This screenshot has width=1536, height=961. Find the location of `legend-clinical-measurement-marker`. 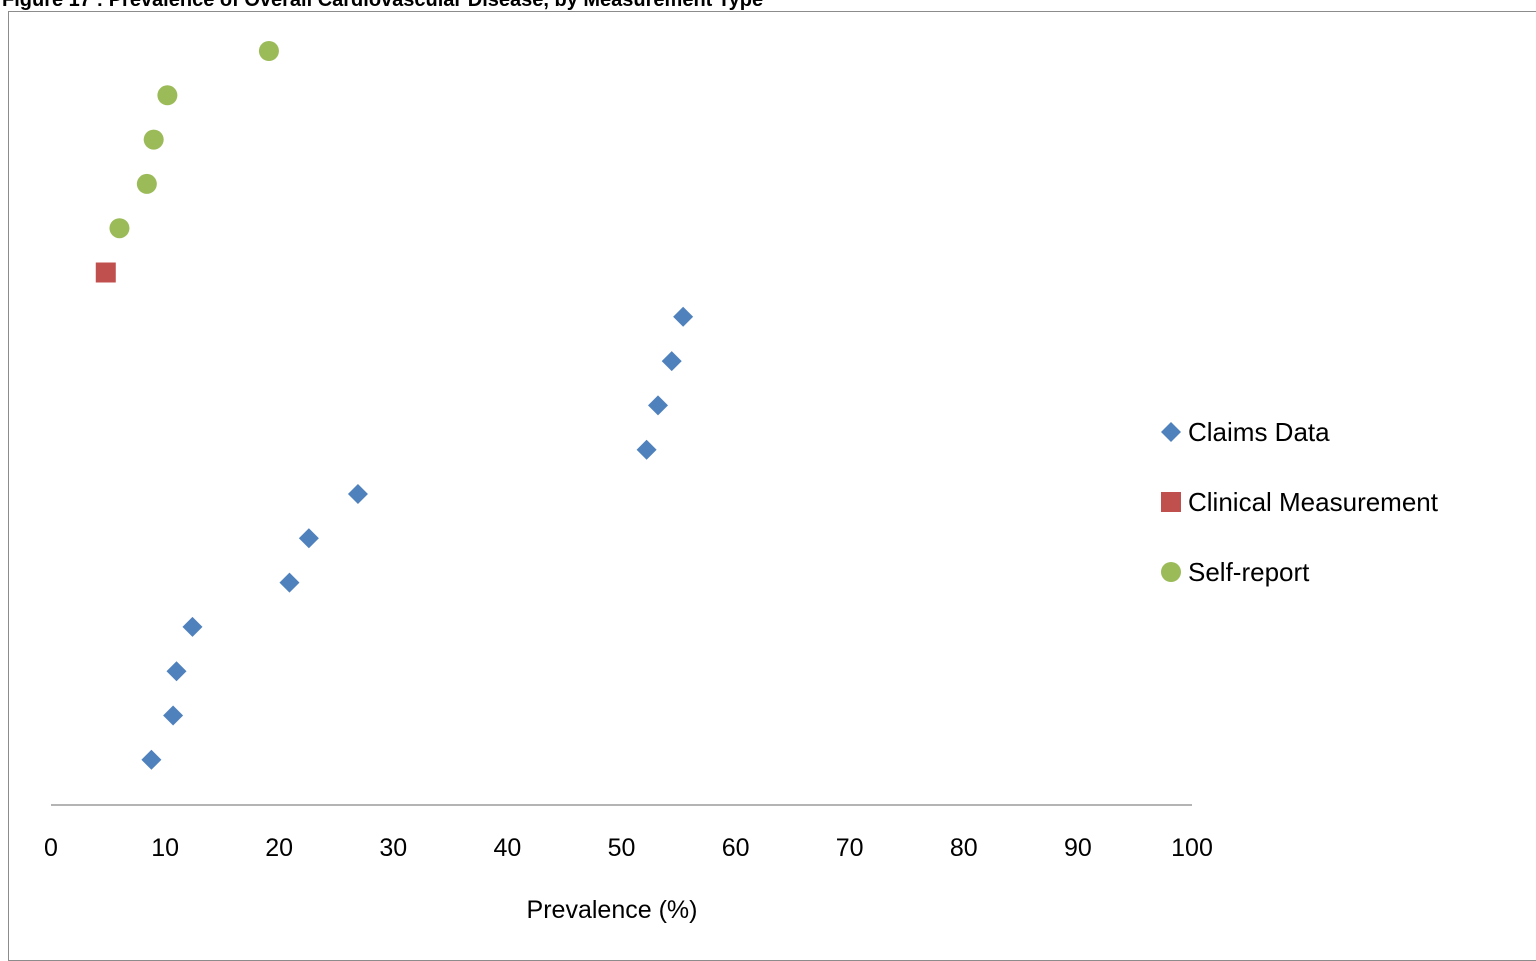

legend-clinical-measurement-marker is located at coordinates (1171, 502).